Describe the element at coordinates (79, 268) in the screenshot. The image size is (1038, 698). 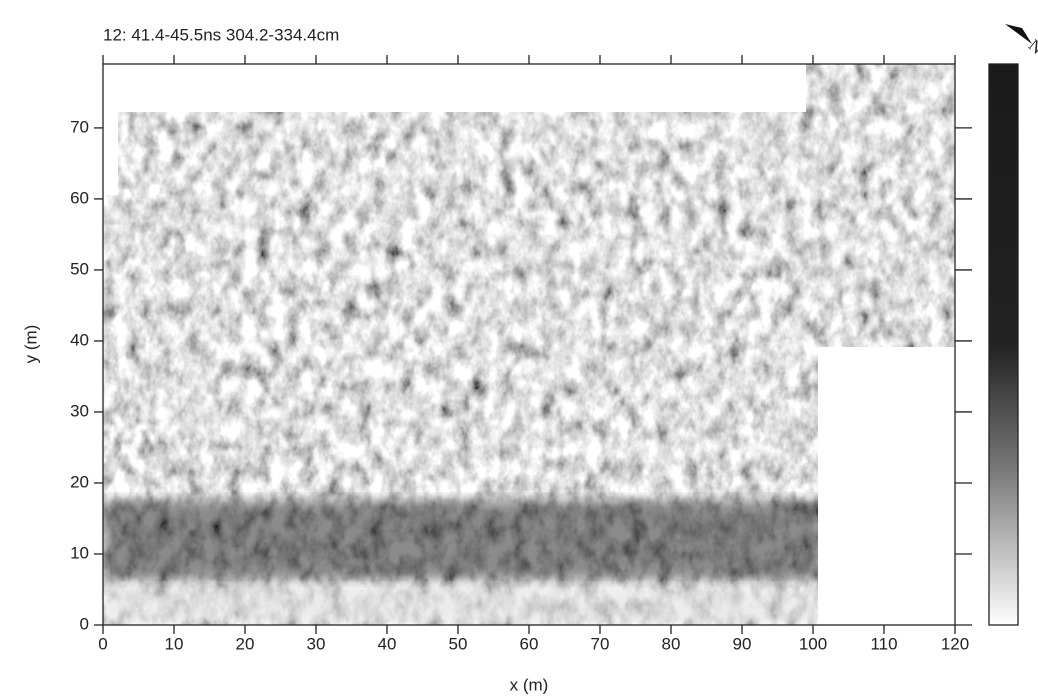
I see `y-tick-label: 50` at that location.